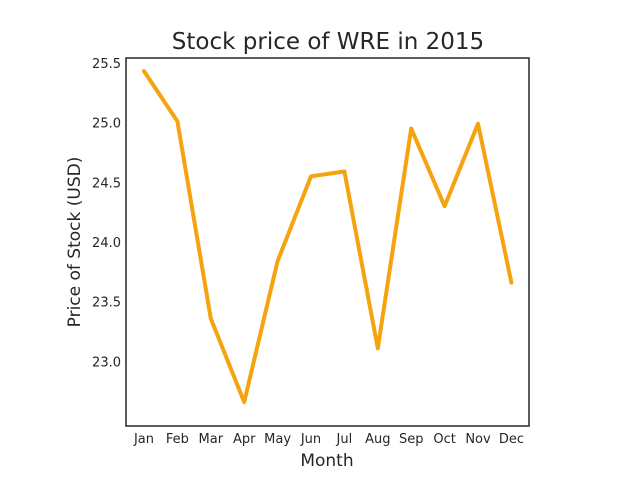 Image resolution: width=640 pixels, height=484 pixels. What do you see at coordinates (444, 439) in the screenshot?
I see `x-tick-label: Oct` at bounding box center [444, 439].